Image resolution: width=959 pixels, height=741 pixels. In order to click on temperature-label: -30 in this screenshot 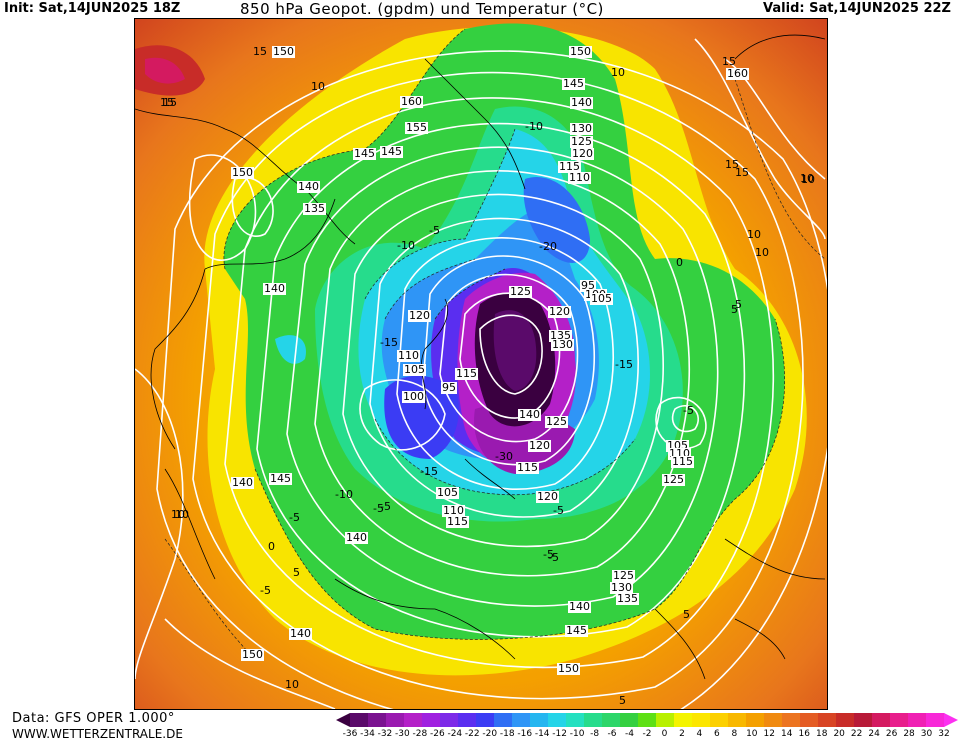, I will do `click(504, 456)`.